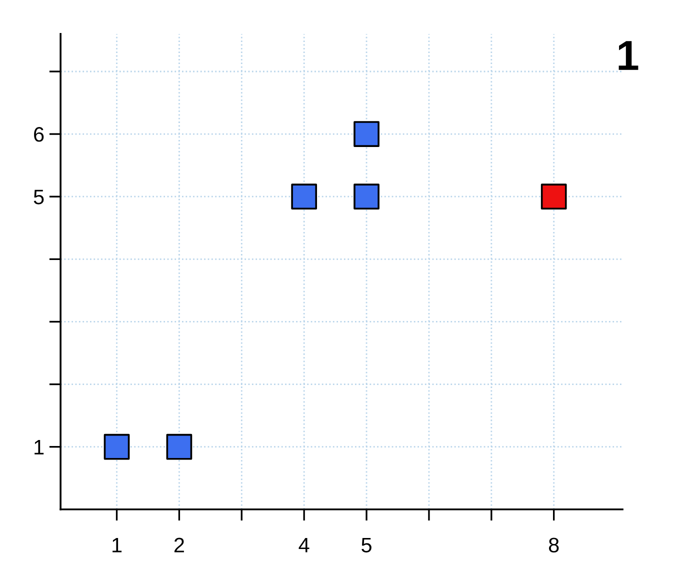 The image size is (673, 566). Describe the element at coordinates (39, 134) in the screenshot. I see `y-tick-label: 6` at that location.